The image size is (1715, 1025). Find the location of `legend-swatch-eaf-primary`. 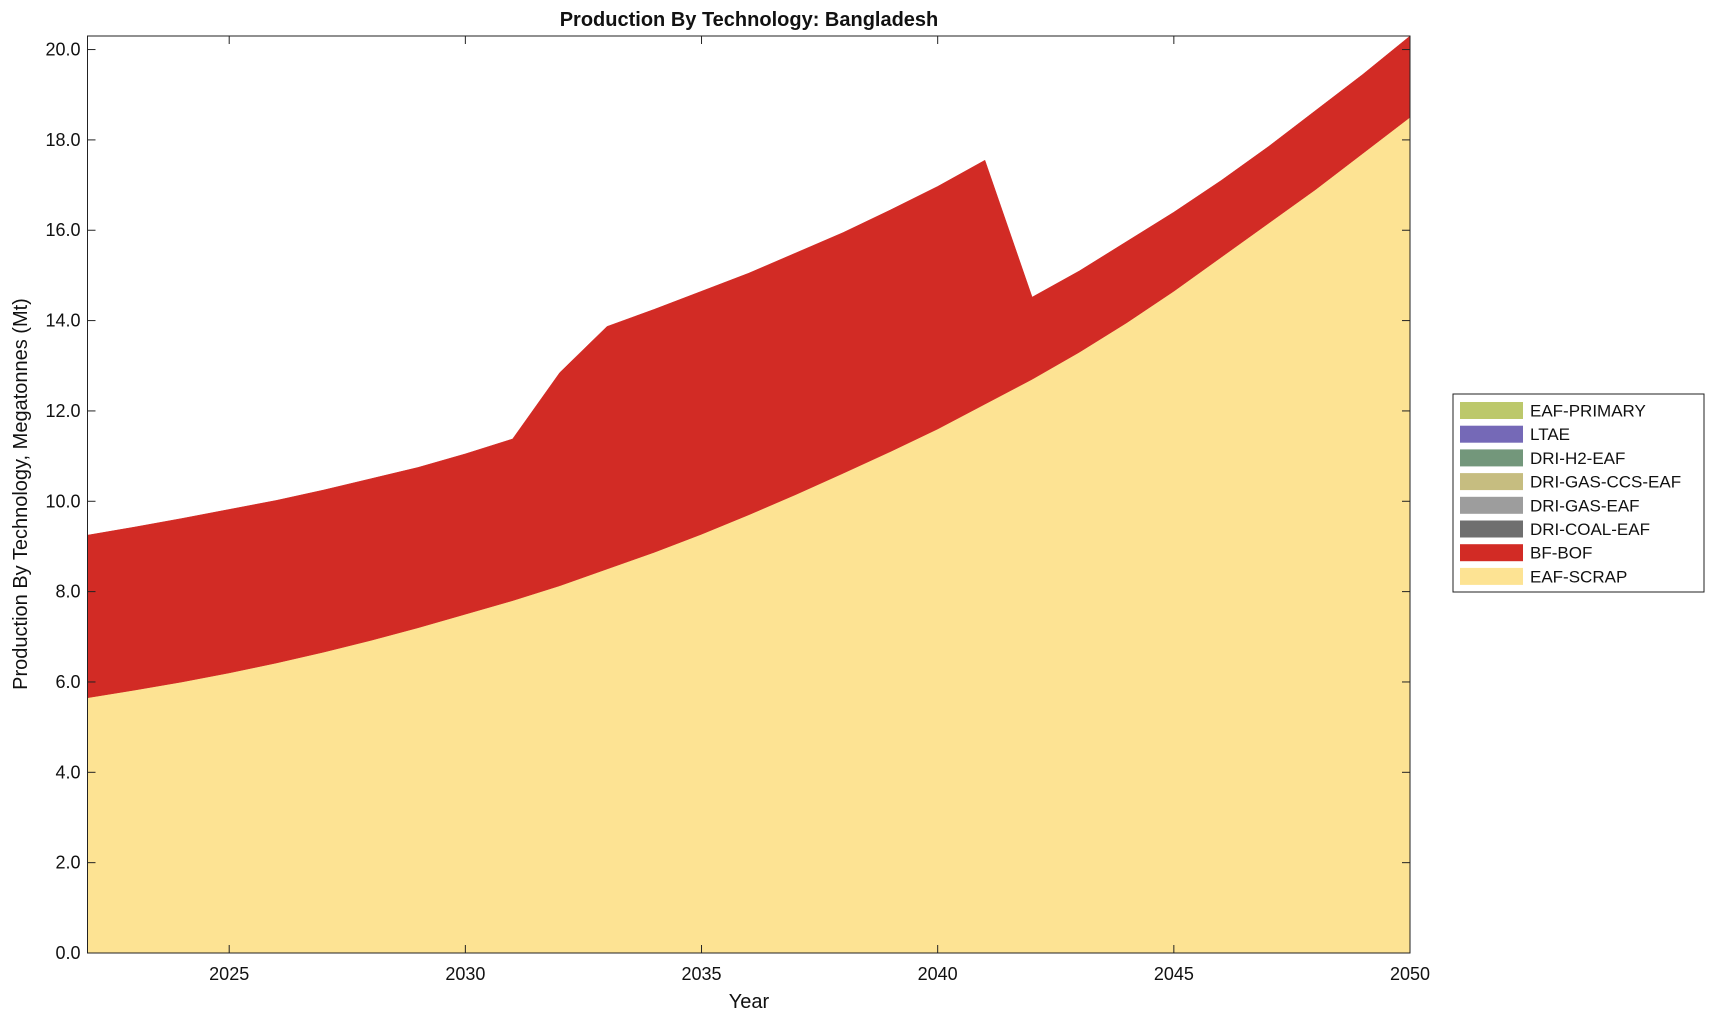

legend-swatch-eaf-primary is located at coordinates (1491, 410).